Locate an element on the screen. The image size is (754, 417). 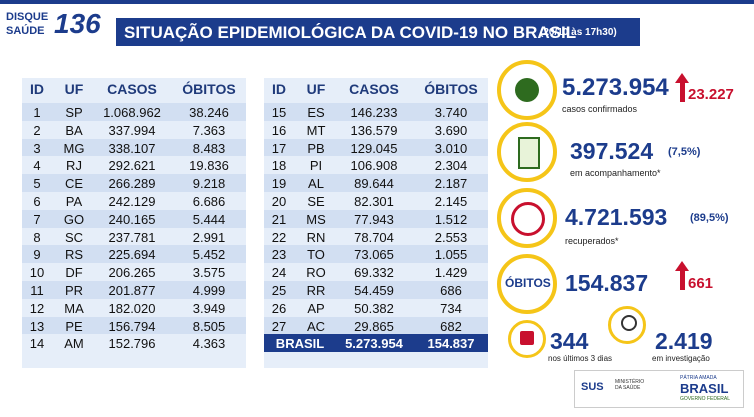
government: GOVERNO FEDERAL is located at coordinates (705, 399).